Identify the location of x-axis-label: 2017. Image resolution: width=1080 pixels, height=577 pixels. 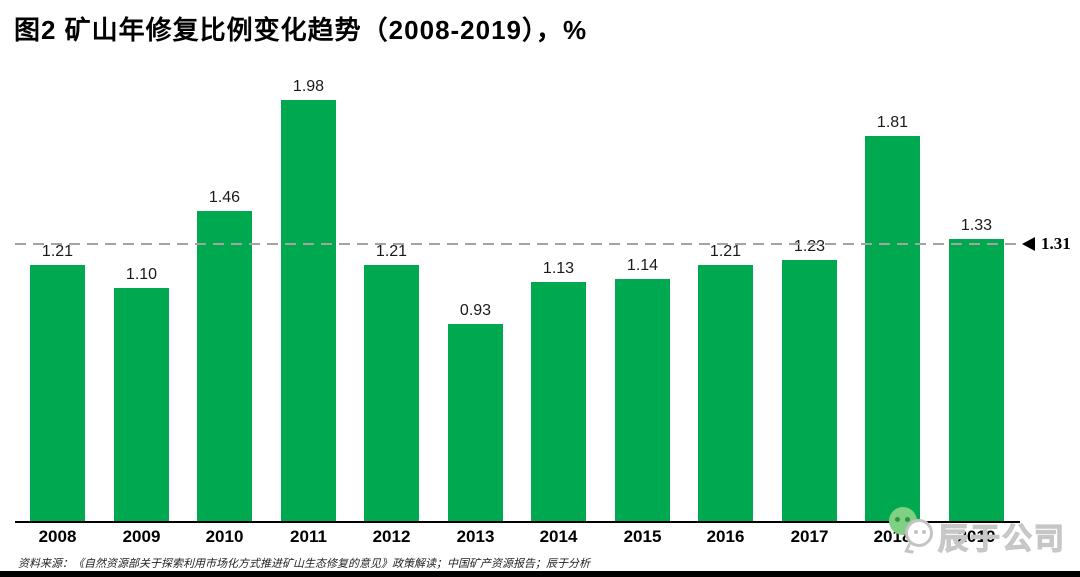
(809, 536).